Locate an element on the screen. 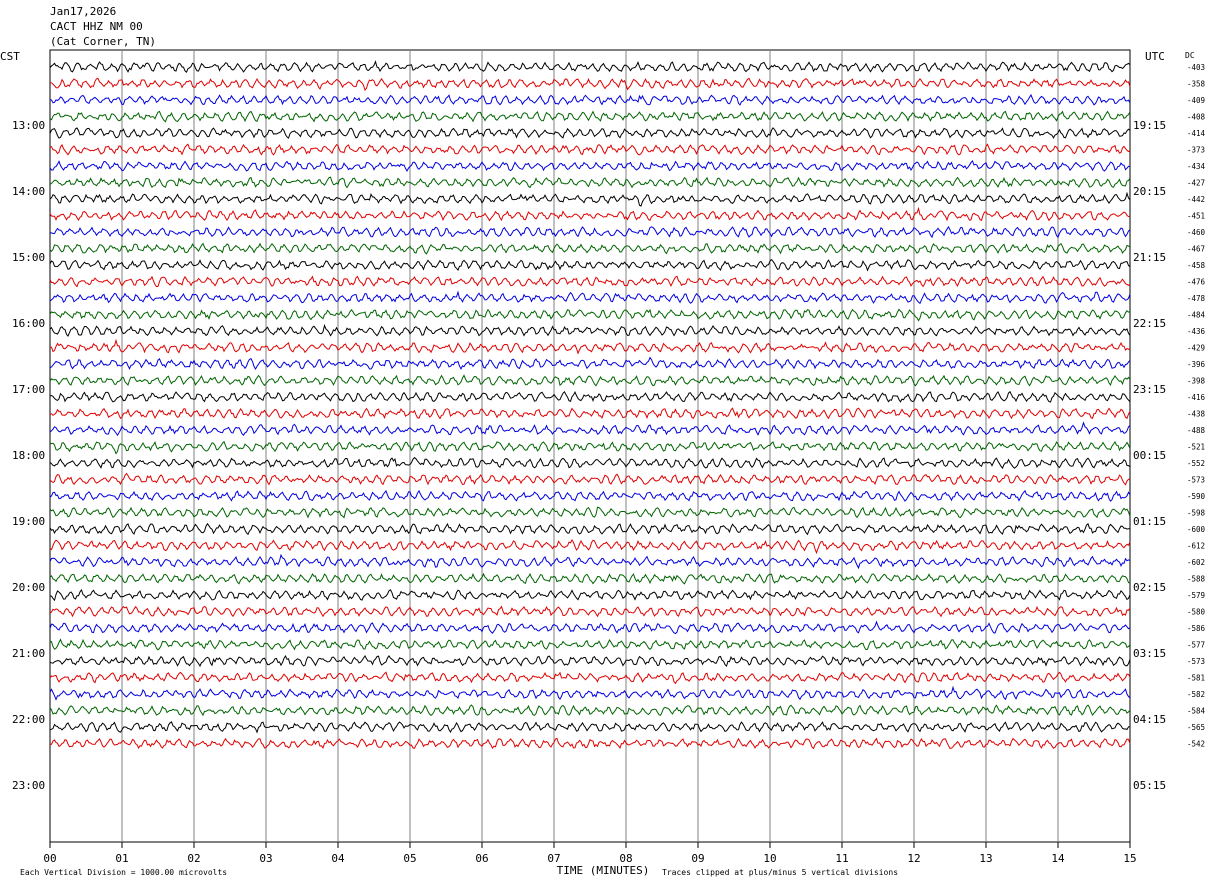  left-hour-label: 17:00 is located at coordinates (28, 389).